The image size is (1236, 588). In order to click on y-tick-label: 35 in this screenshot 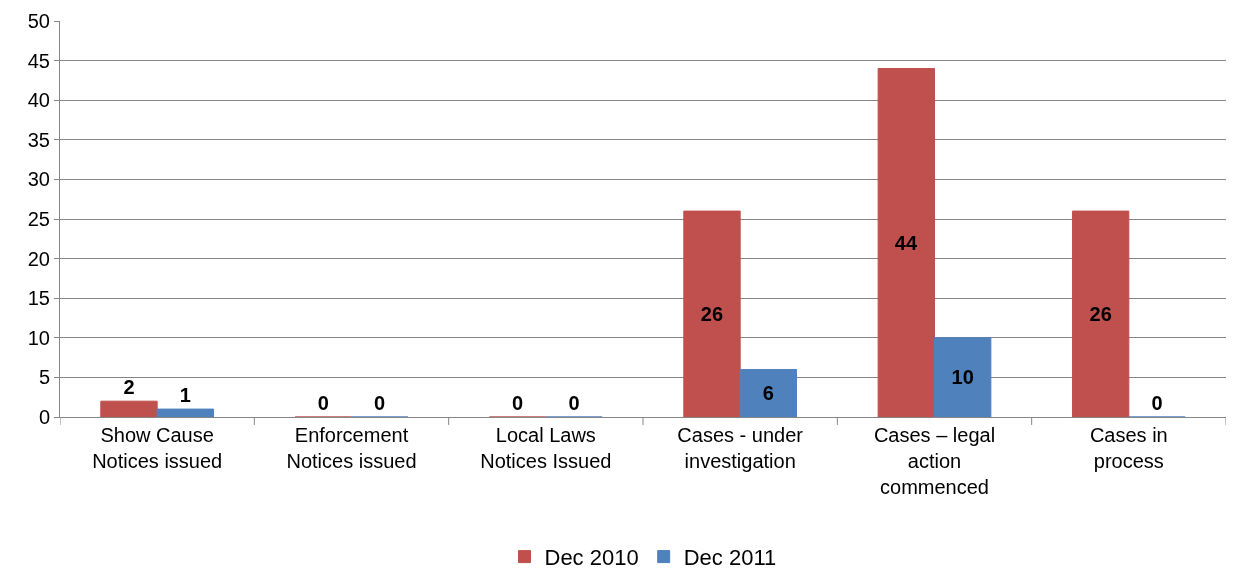, I will do `click(38, 139)`.